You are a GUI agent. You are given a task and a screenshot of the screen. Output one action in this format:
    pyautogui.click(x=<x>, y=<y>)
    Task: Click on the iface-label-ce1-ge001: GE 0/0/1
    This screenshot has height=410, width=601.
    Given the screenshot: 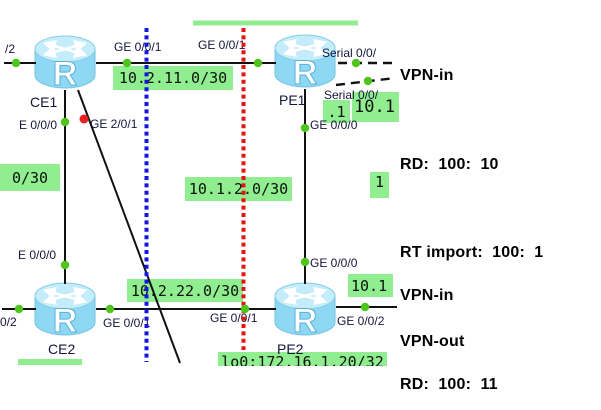 What is the action you would take?
    pyautogui.click(x=138, y=47)
    